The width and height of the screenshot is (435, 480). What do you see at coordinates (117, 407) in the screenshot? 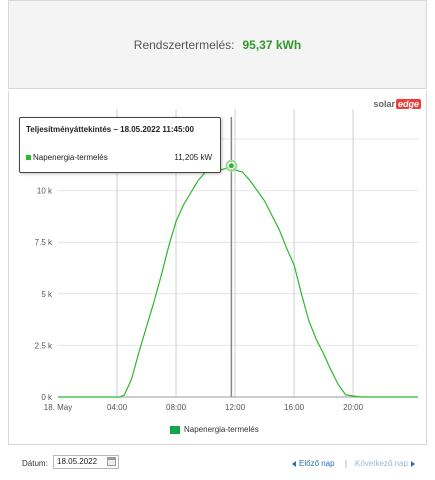
I see `x-tick-label: 04:00` at bounding box center [117, 407].